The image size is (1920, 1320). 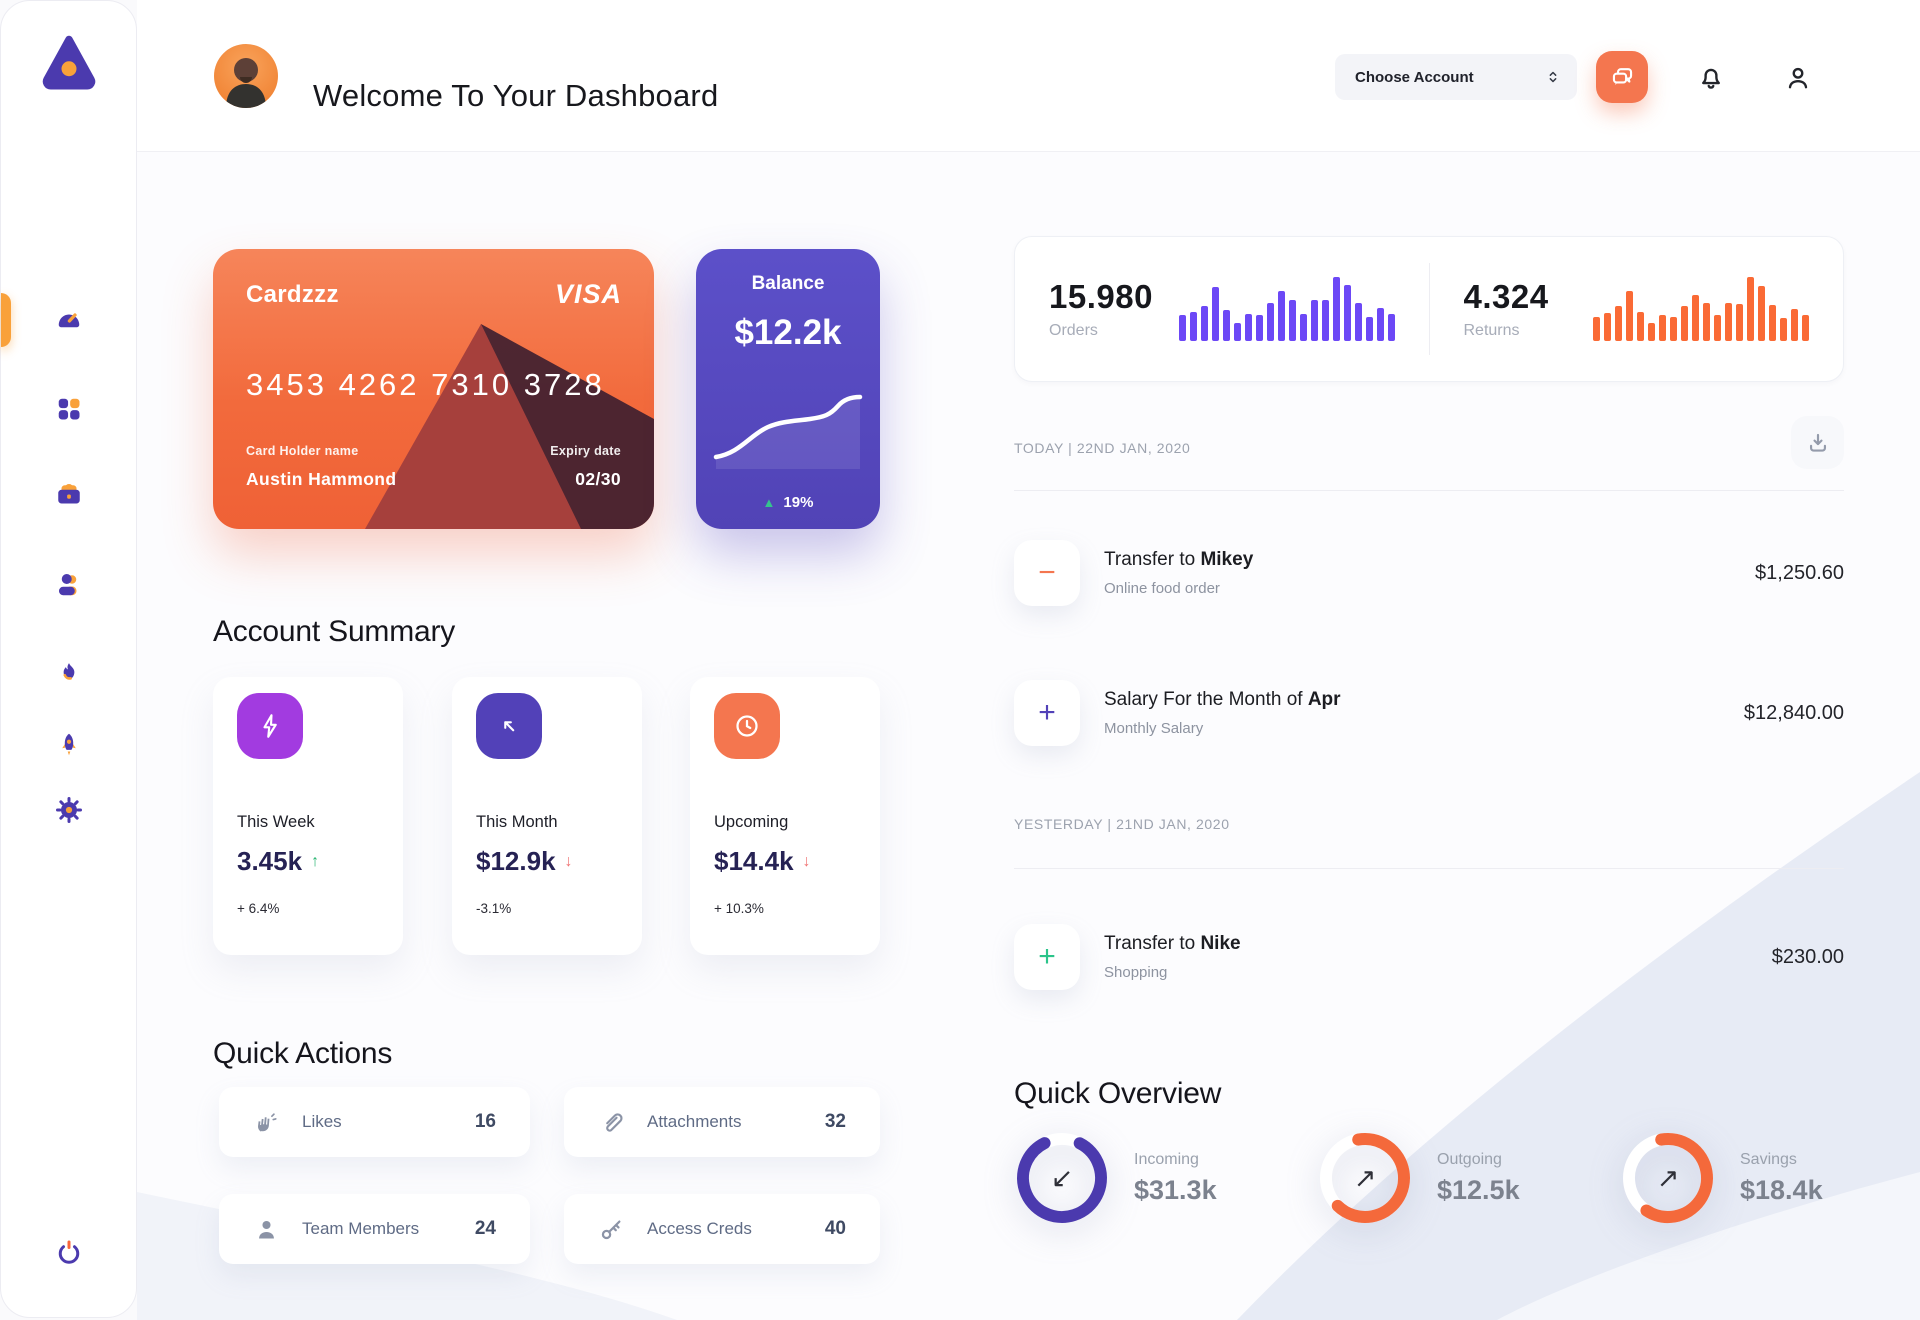 What do you see at coordinates (1798, 78) in the screenshot?
I see `profile-button` at bounding box center [1798, 78].